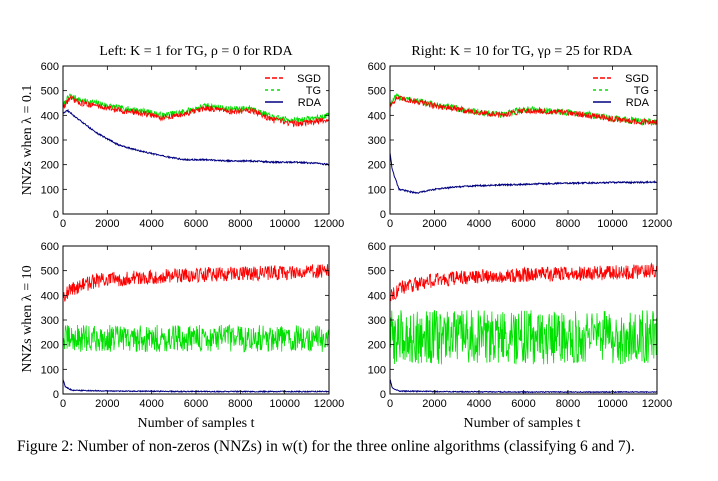 Image resolution: width=718 pixels, height=481 pixels. What do you see at coordinates (196, 51) in the screenshot?
I see `subplot-title: Left: K = 1 for TG, ρ = 0 for RDA` at bounding box center [196, 51].